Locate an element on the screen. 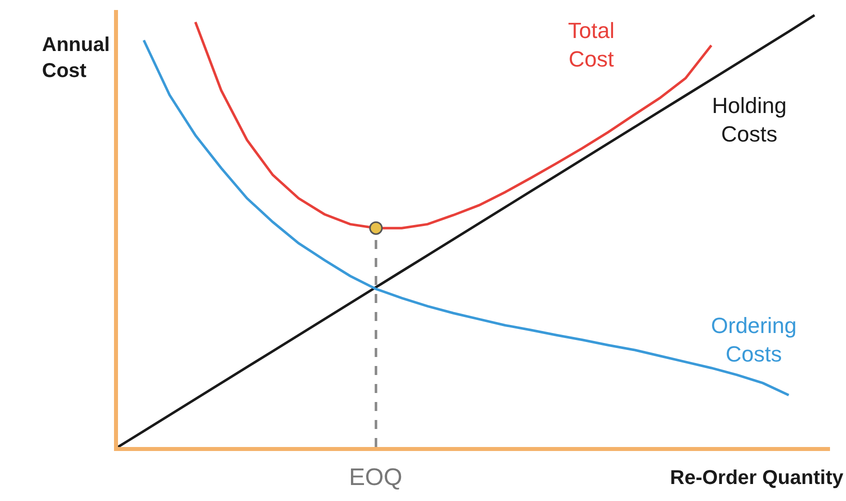  series-label: Ordering Costs is located at coordinates (754, 340).